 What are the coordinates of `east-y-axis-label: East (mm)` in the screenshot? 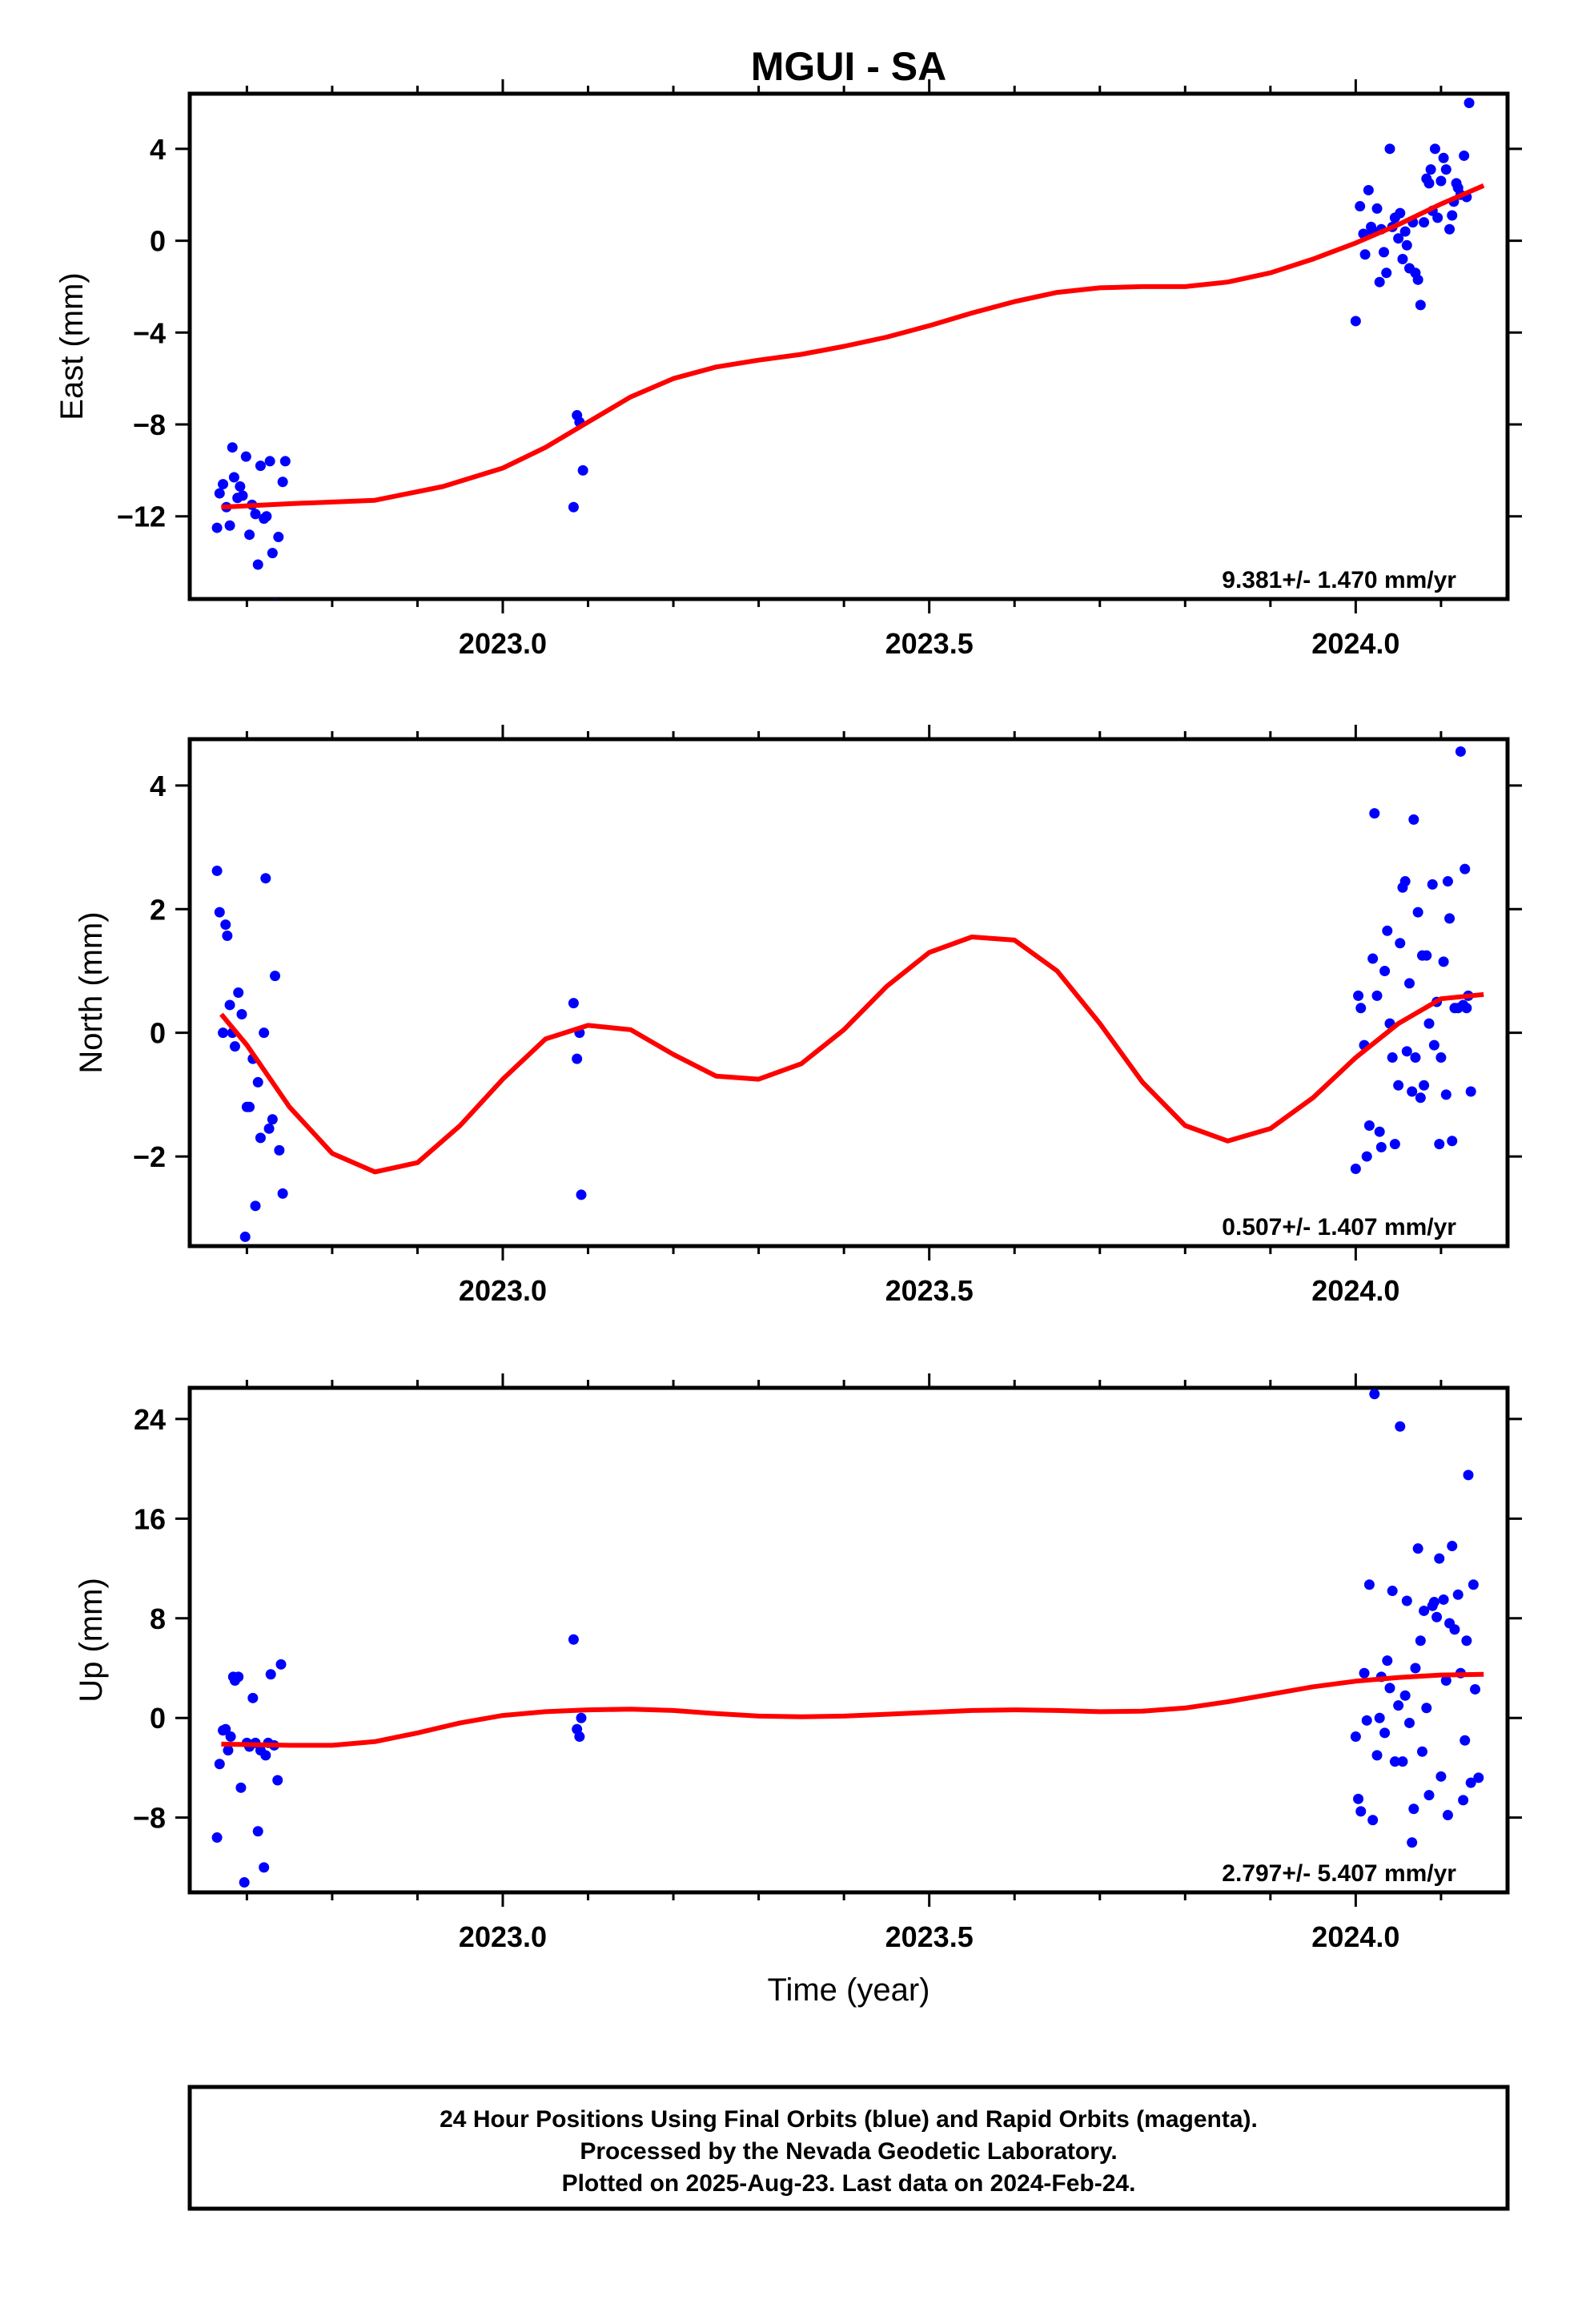 It's located at (72, 346).